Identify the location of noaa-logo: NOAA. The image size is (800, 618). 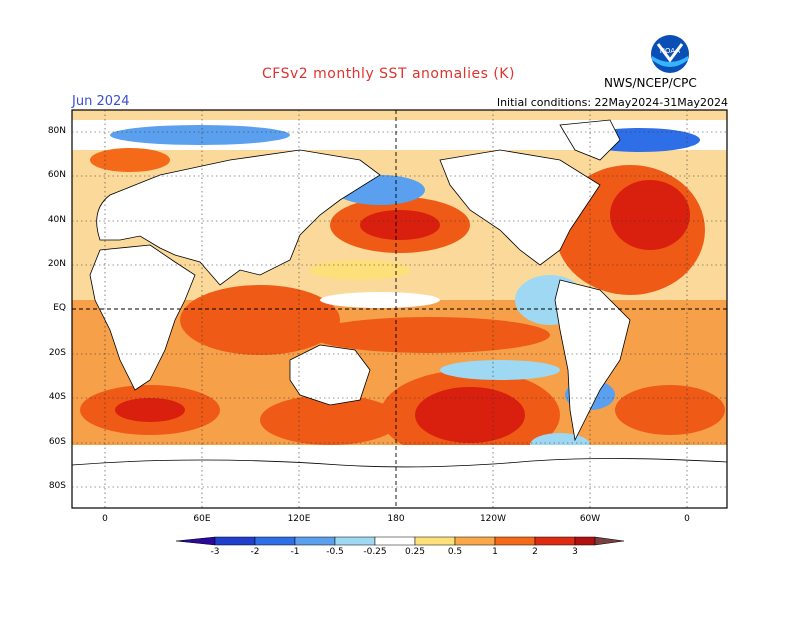
(670, 54).